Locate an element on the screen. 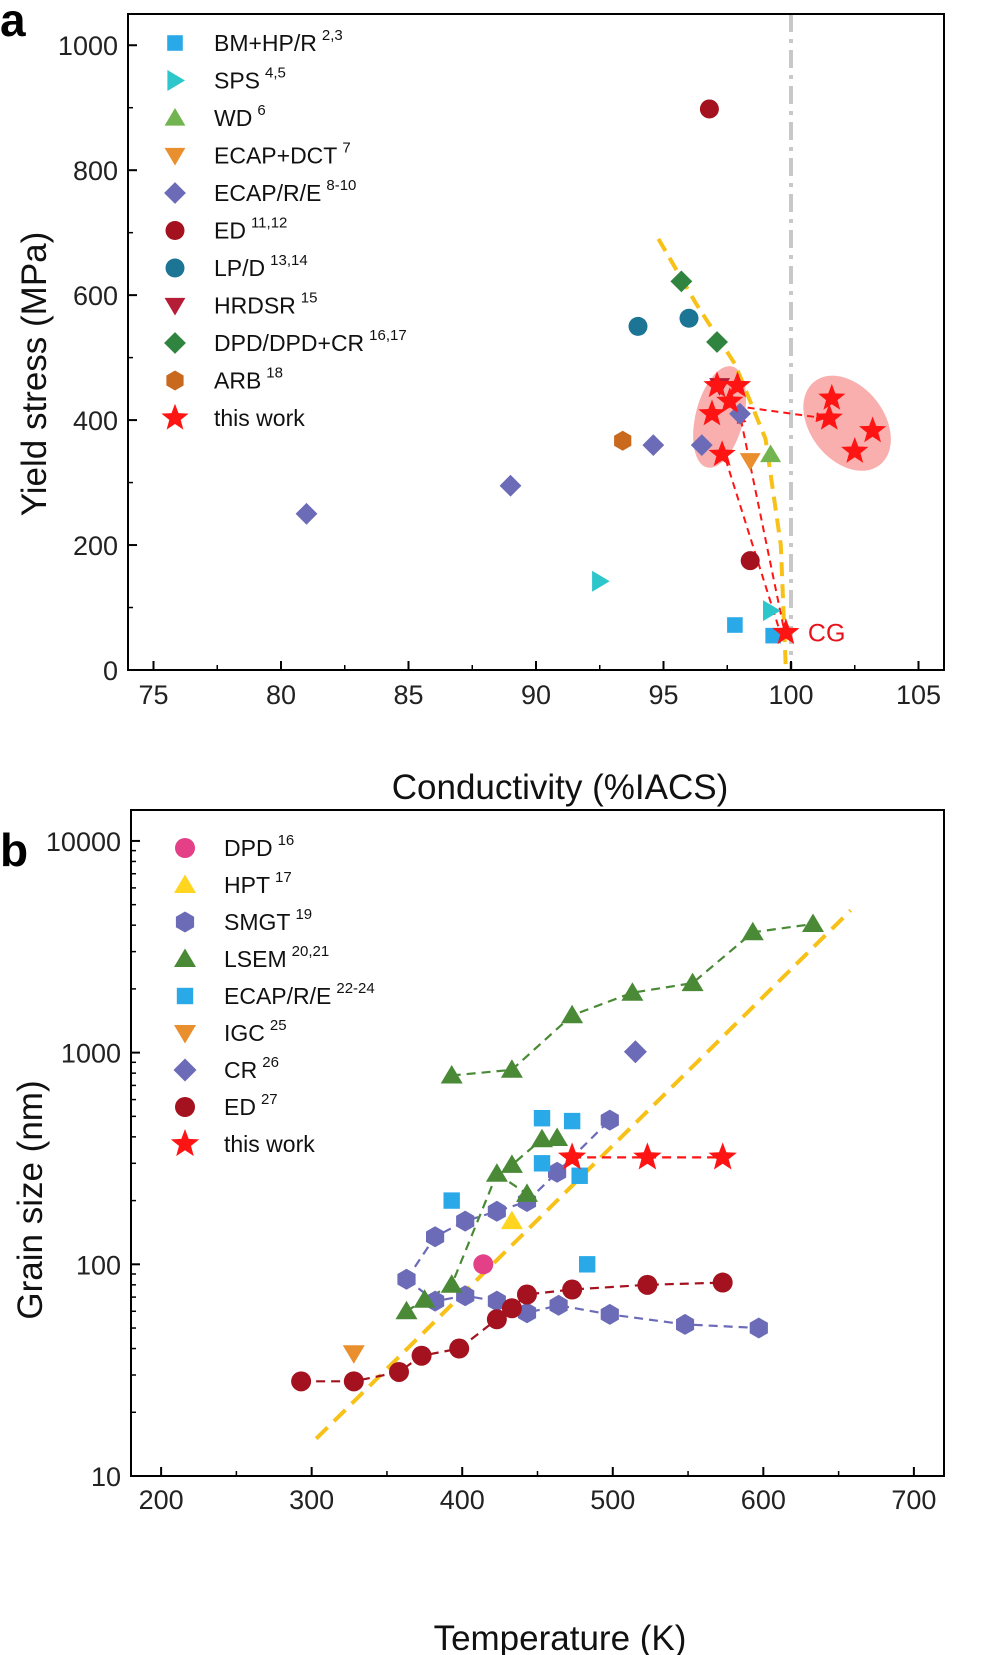  legend-b-ref-hpt: 17 is located at coordinates (283, 877).